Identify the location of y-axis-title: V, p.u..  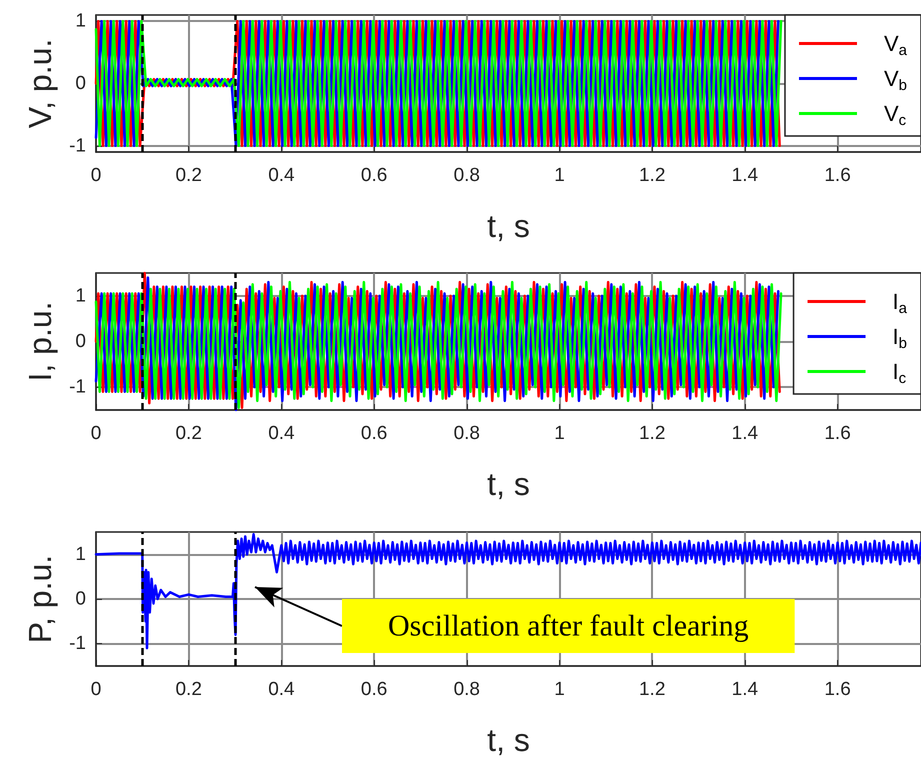
(40, 83).